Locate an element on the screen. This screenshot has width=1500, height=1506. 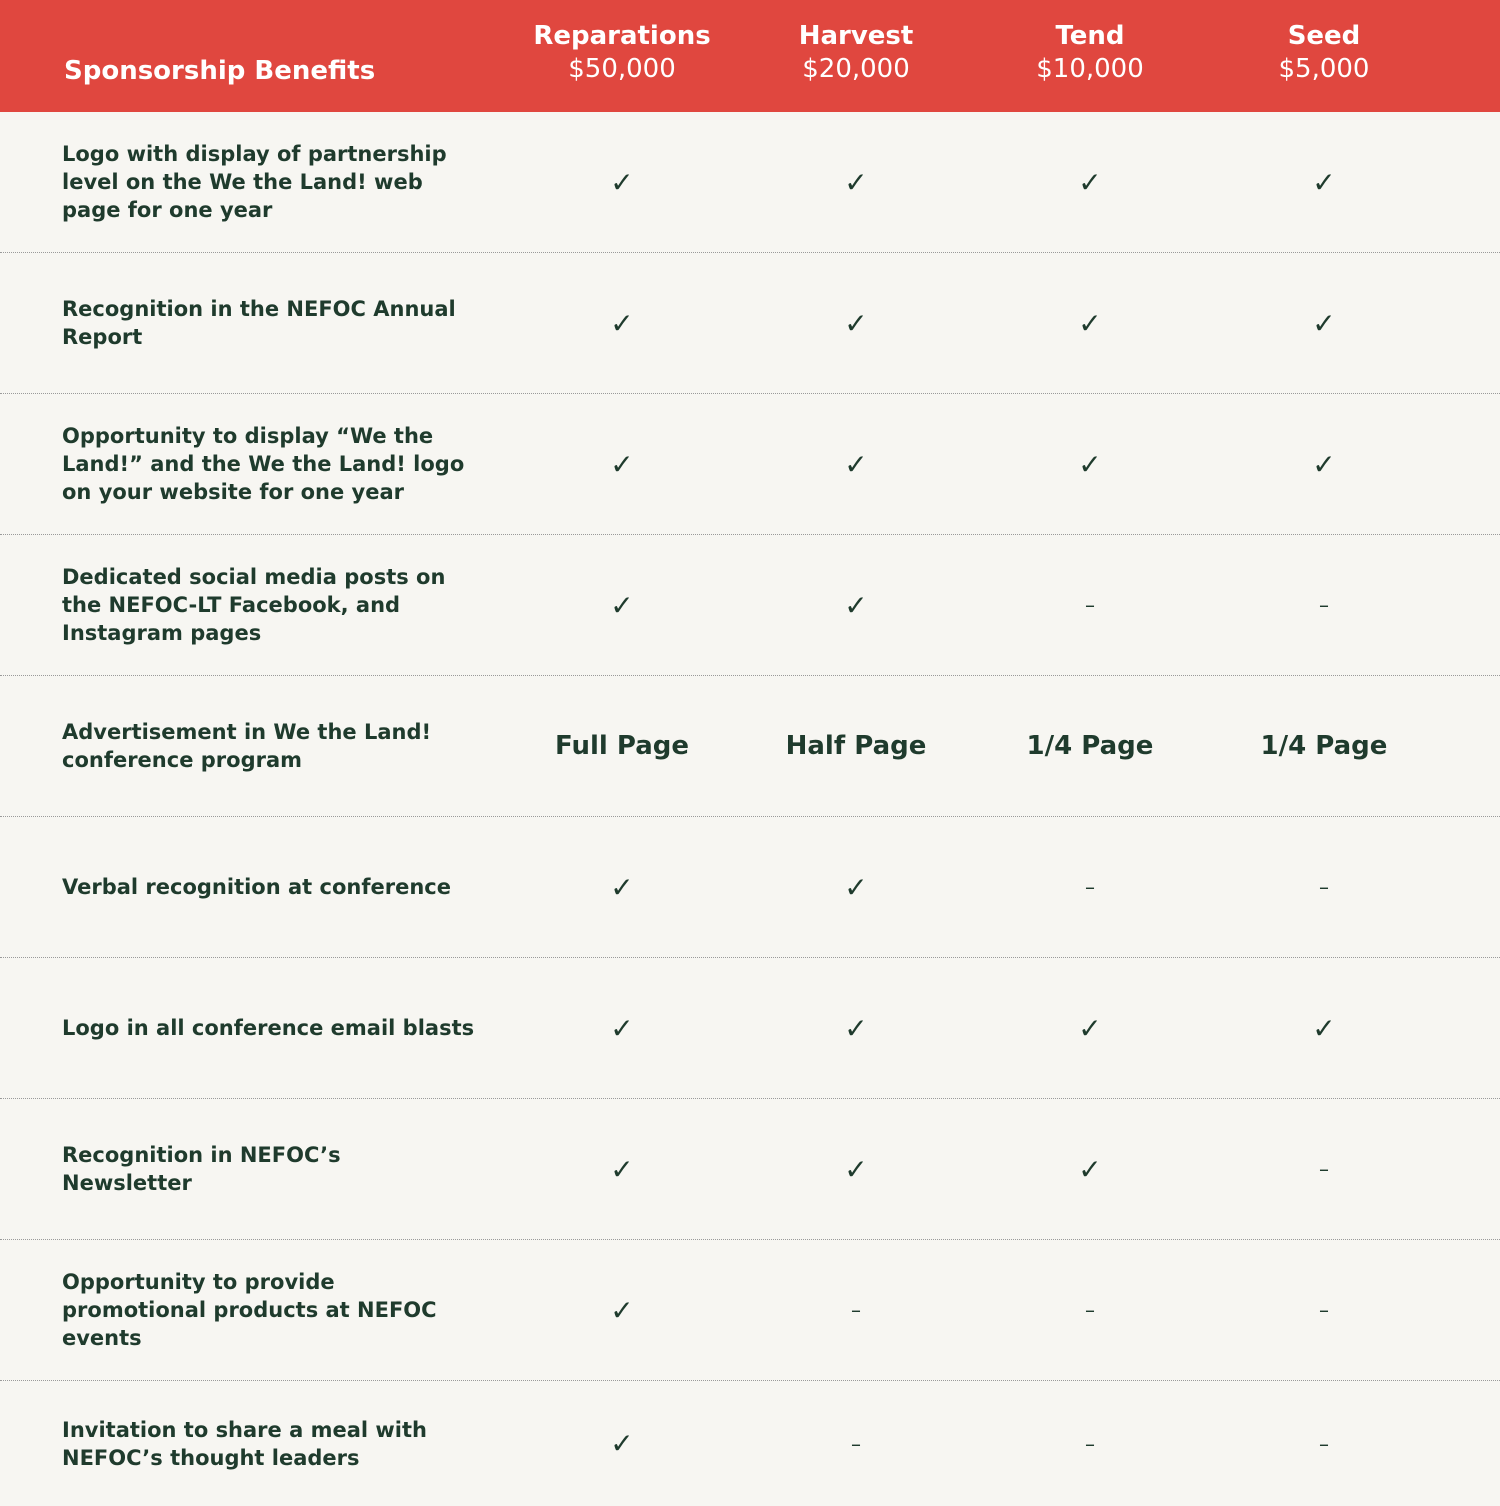
benefit-cell: Logo in all conference email blasts is located at coordinates (252, 1028).